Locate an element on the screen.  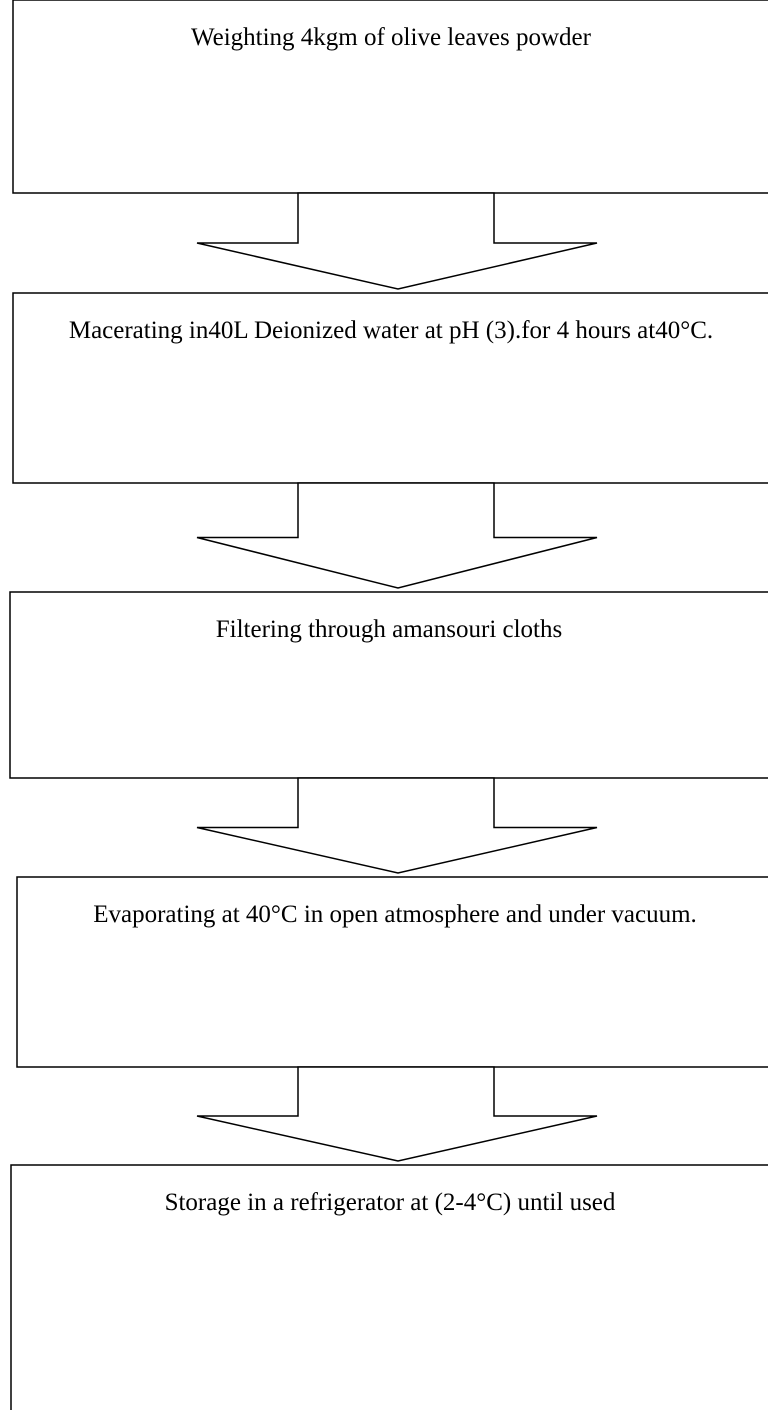
process-label: Weighting 4kgm of olive leaves powder is located at coordinates (391, 37).